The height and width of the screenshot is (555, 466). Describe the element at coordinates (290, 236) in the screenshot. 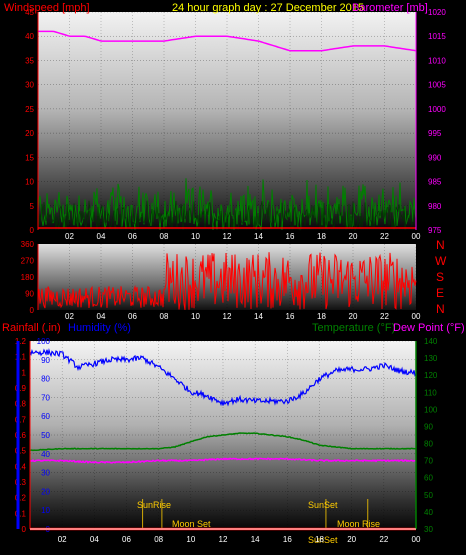

I see `top-x-tick-label: 16` at that location.